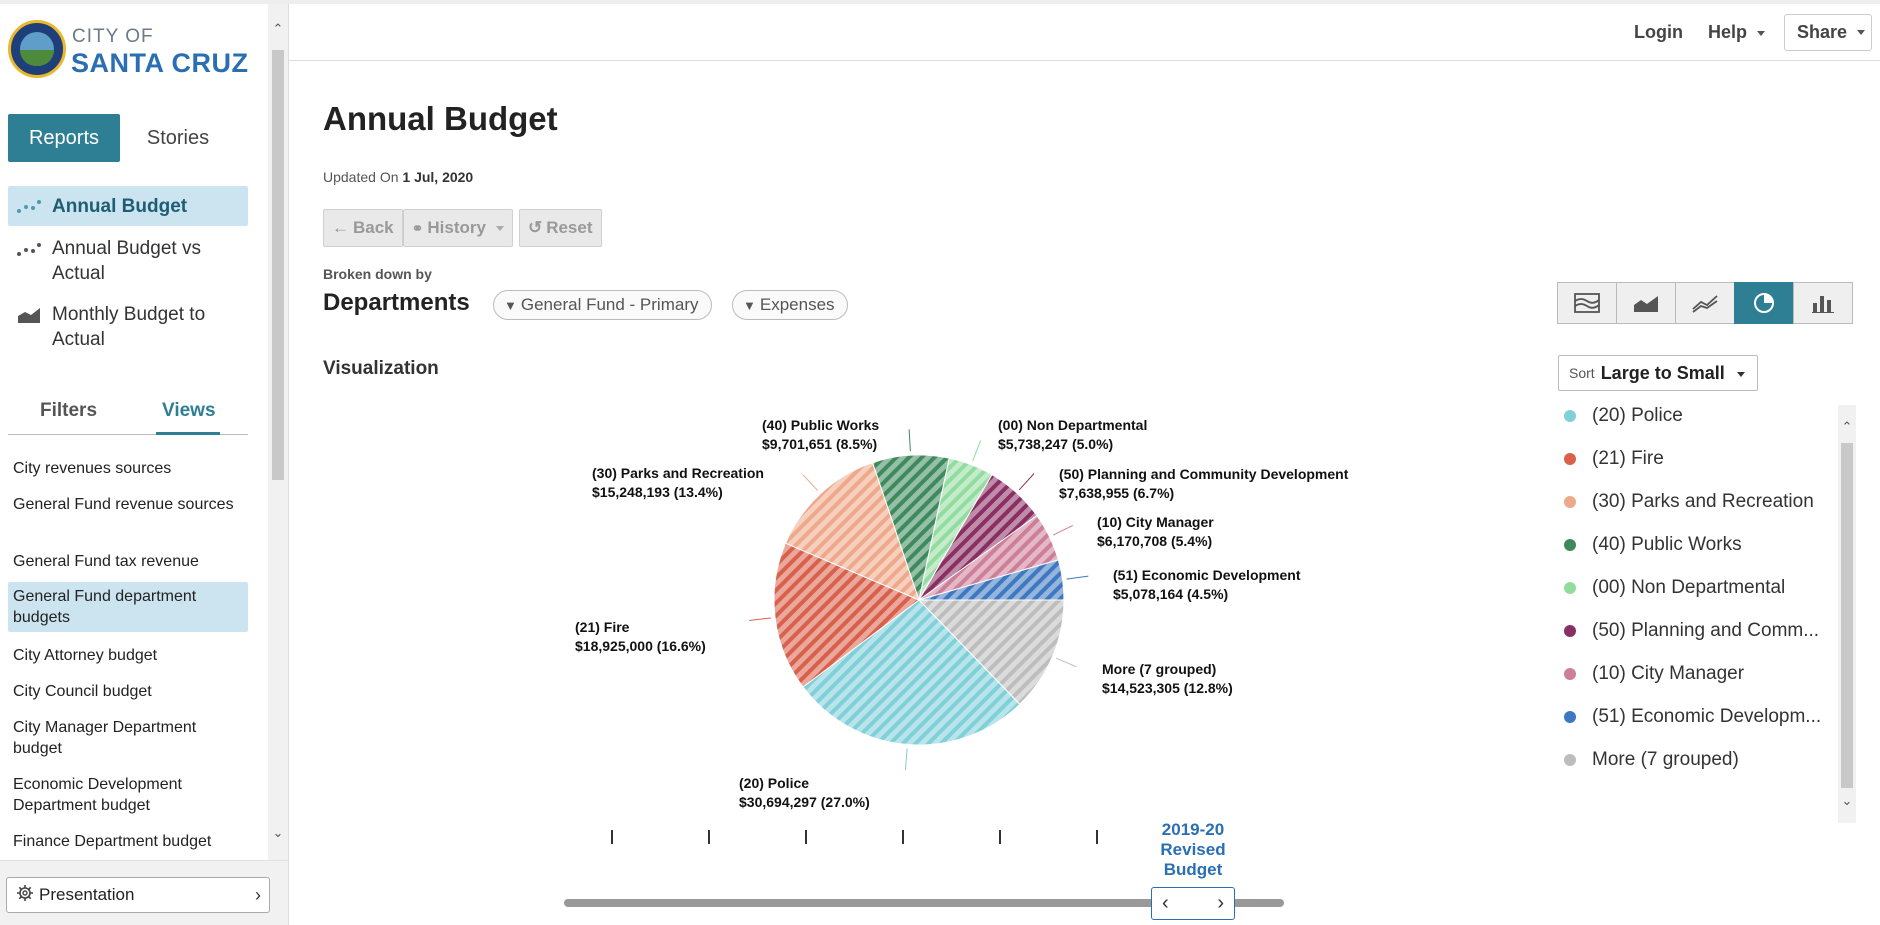 The image size is (1880, 925). I want to click on view-item: City Council budget, so click(82, 691).